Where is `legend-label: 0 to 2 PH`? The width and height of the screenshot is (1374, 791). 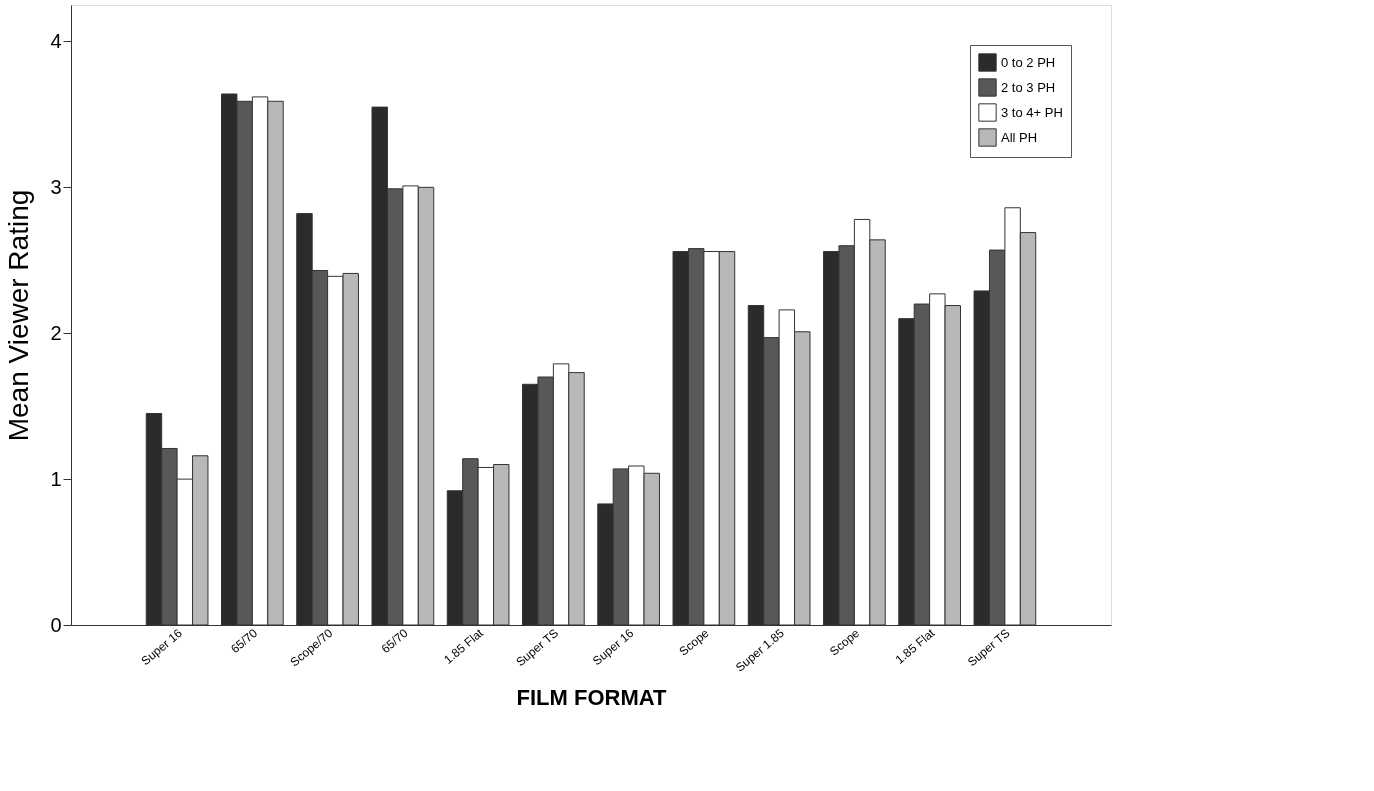
legend-label: 0 to 2 PH is located at coordinates (1028, 62).